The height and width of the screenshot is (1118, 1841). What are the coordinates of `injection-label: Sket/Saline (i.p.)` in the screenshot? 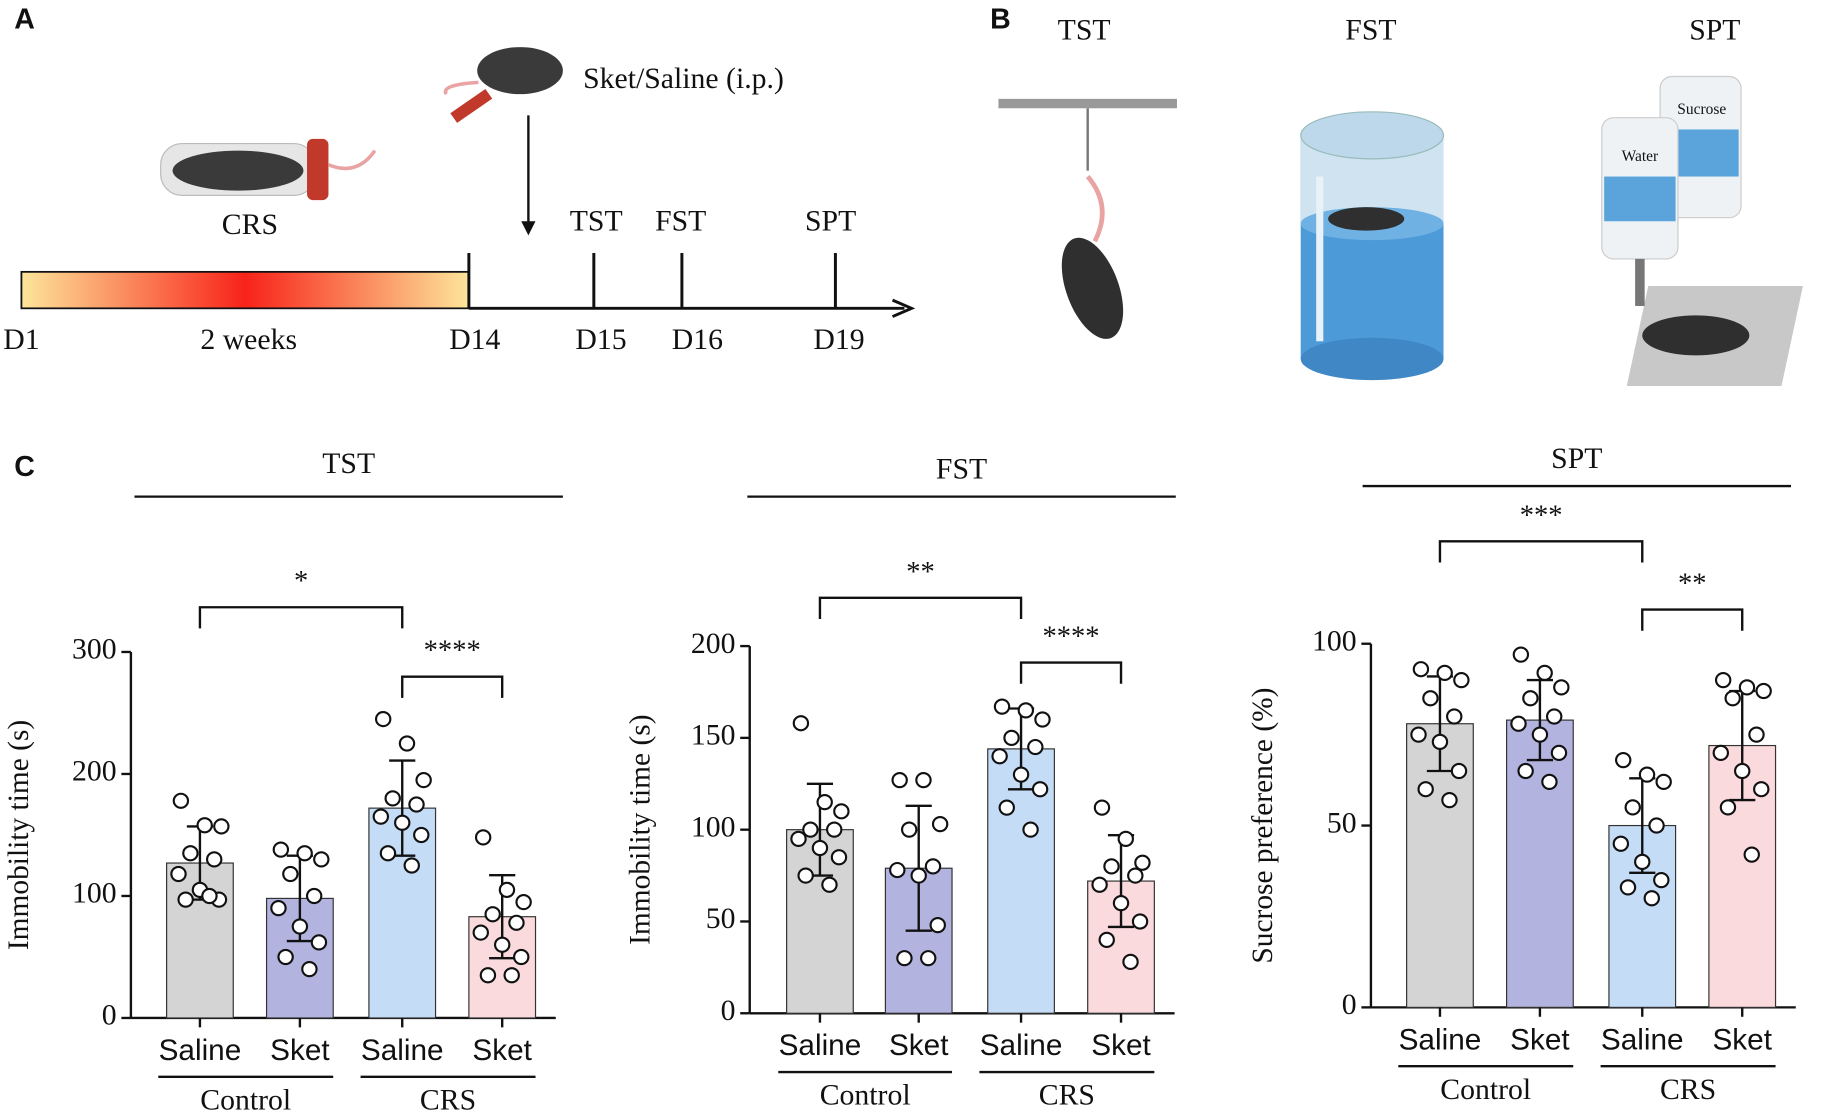 It's located at (683, 79).